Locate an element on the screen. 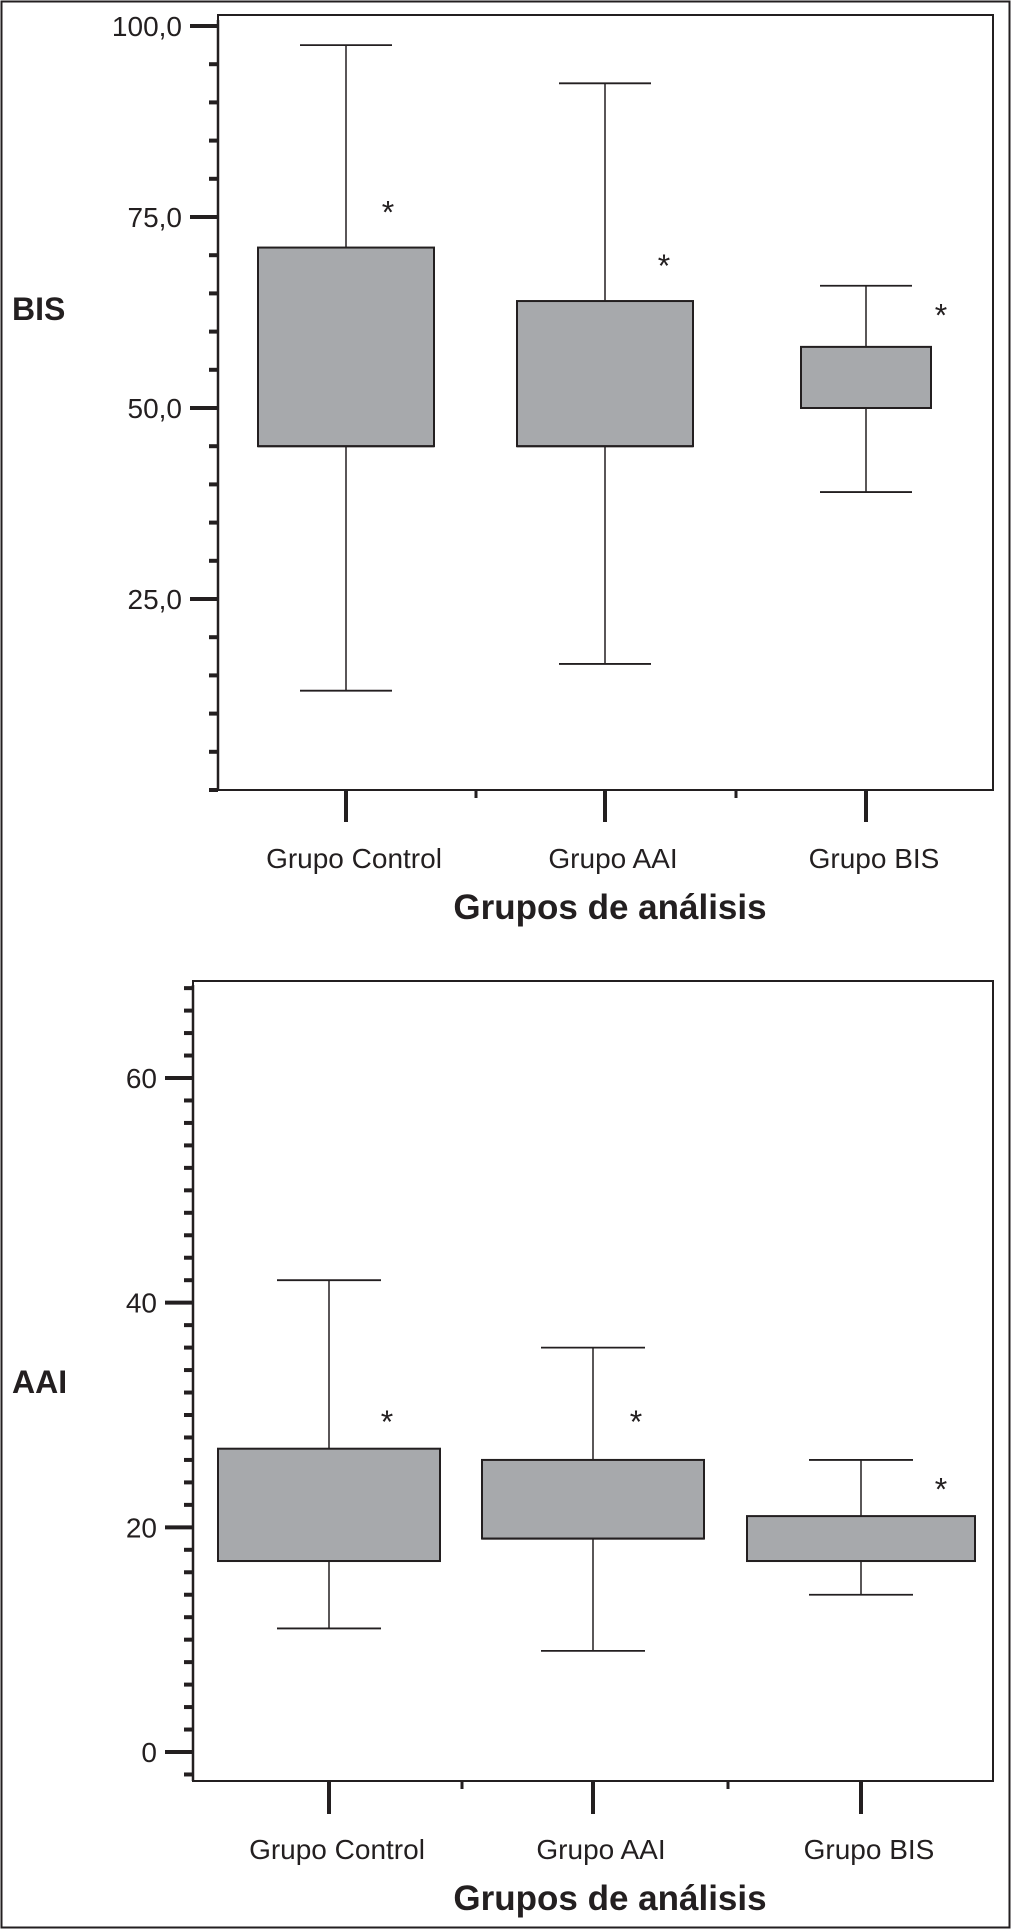  y-axis-label: BIS is located at coordinates (38, 309).